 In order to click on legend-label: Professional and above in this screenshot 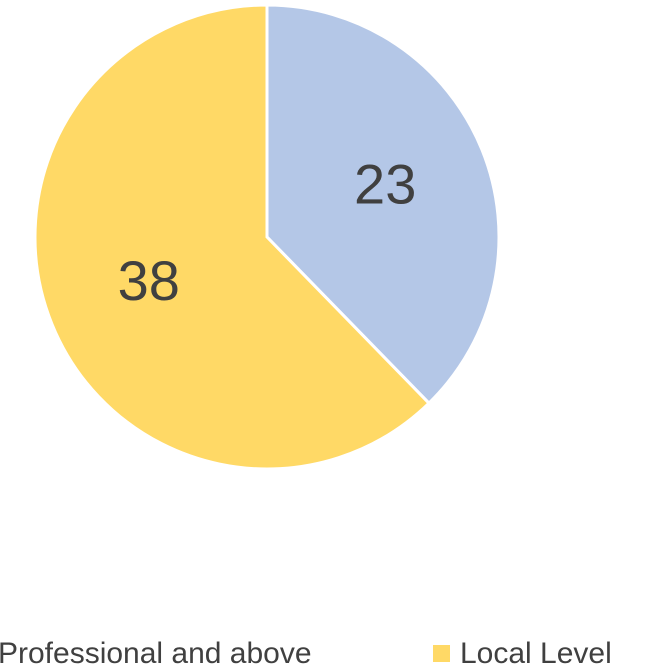, I will do `click(156, 653)`.